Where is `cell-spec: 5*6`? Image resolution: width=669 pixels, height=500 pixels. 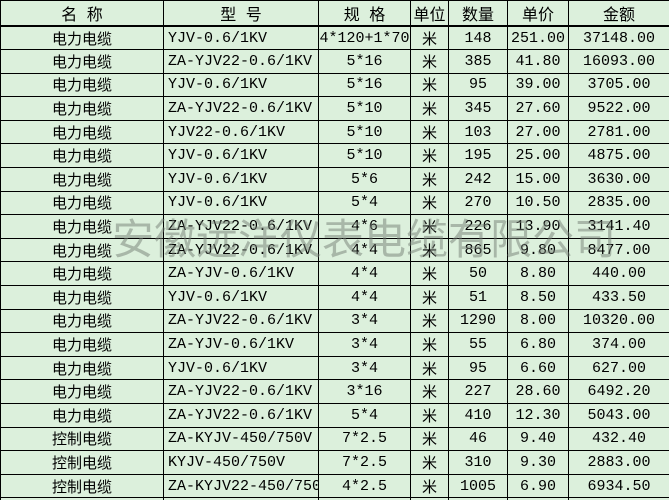
cell-spec: 5*6 is located at coordinates (364, 179).